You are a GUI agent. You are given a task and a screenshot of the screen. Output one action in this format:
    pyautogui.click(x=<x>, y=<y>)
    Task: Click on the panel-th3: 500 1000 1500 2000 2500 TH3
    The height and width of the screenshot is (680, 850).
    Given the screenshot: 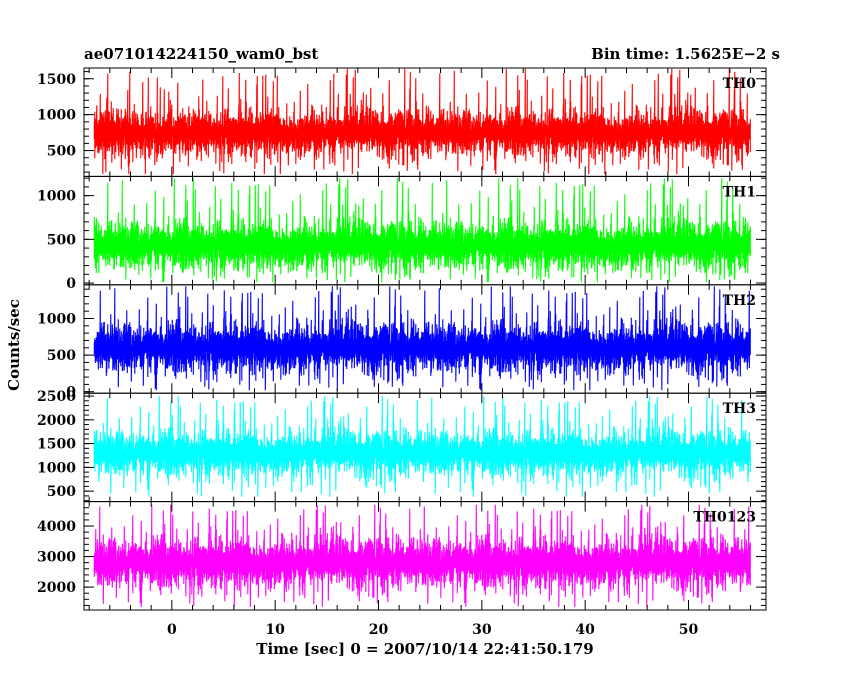 What is the action you would take?
    pyautogui.click(x=402, y=446)
    